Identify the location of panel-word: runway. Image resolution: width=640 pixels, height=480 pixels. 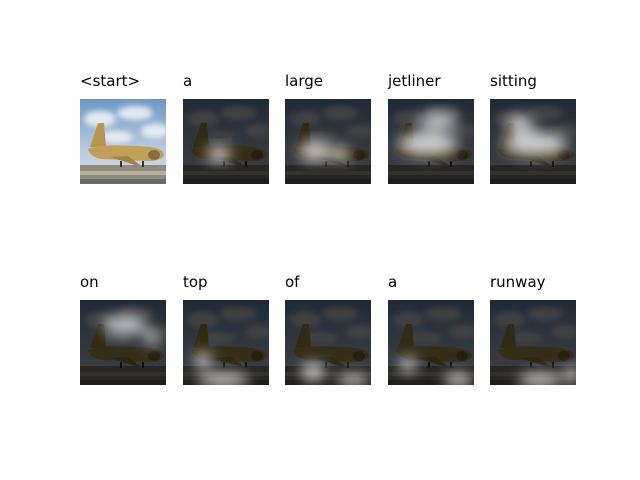
(518, 282).